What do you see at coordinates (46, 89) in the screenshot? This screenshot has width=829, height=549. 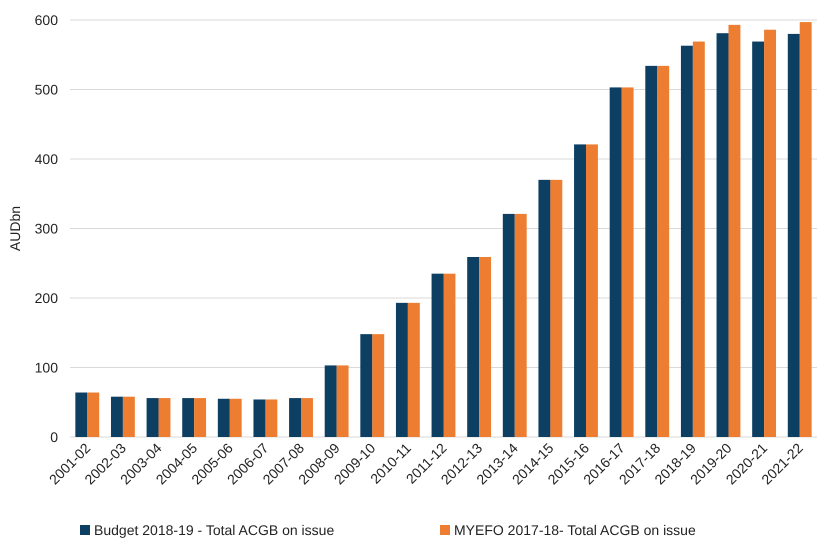 I see `y-tick-label: 500` at bounding box center [46, 89].